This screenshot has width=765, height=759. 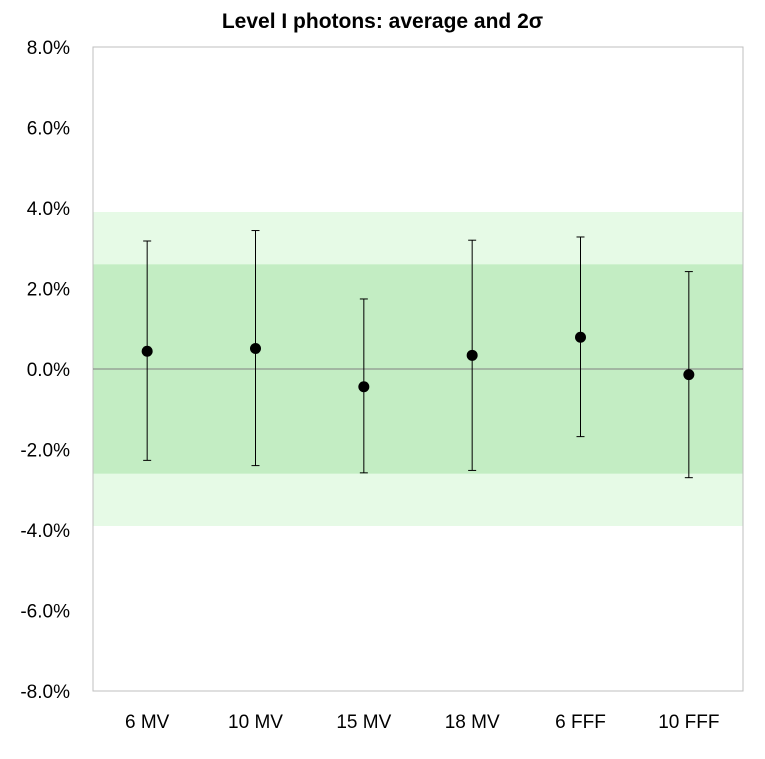 I want to click on y-tick-label: 6.0%, so click(x=48, y=129).